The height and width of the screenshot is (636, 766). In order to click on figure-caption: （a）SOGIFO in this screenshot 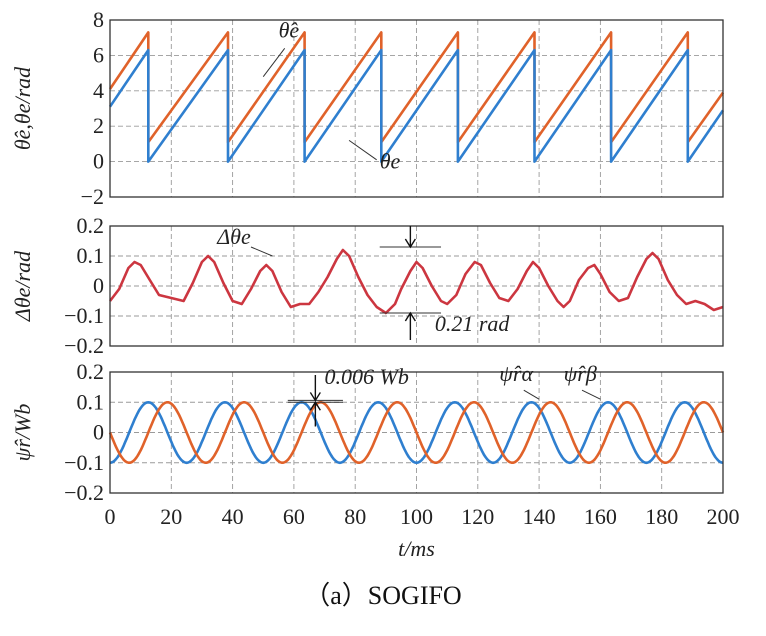, I will do `click(382, 595)`.